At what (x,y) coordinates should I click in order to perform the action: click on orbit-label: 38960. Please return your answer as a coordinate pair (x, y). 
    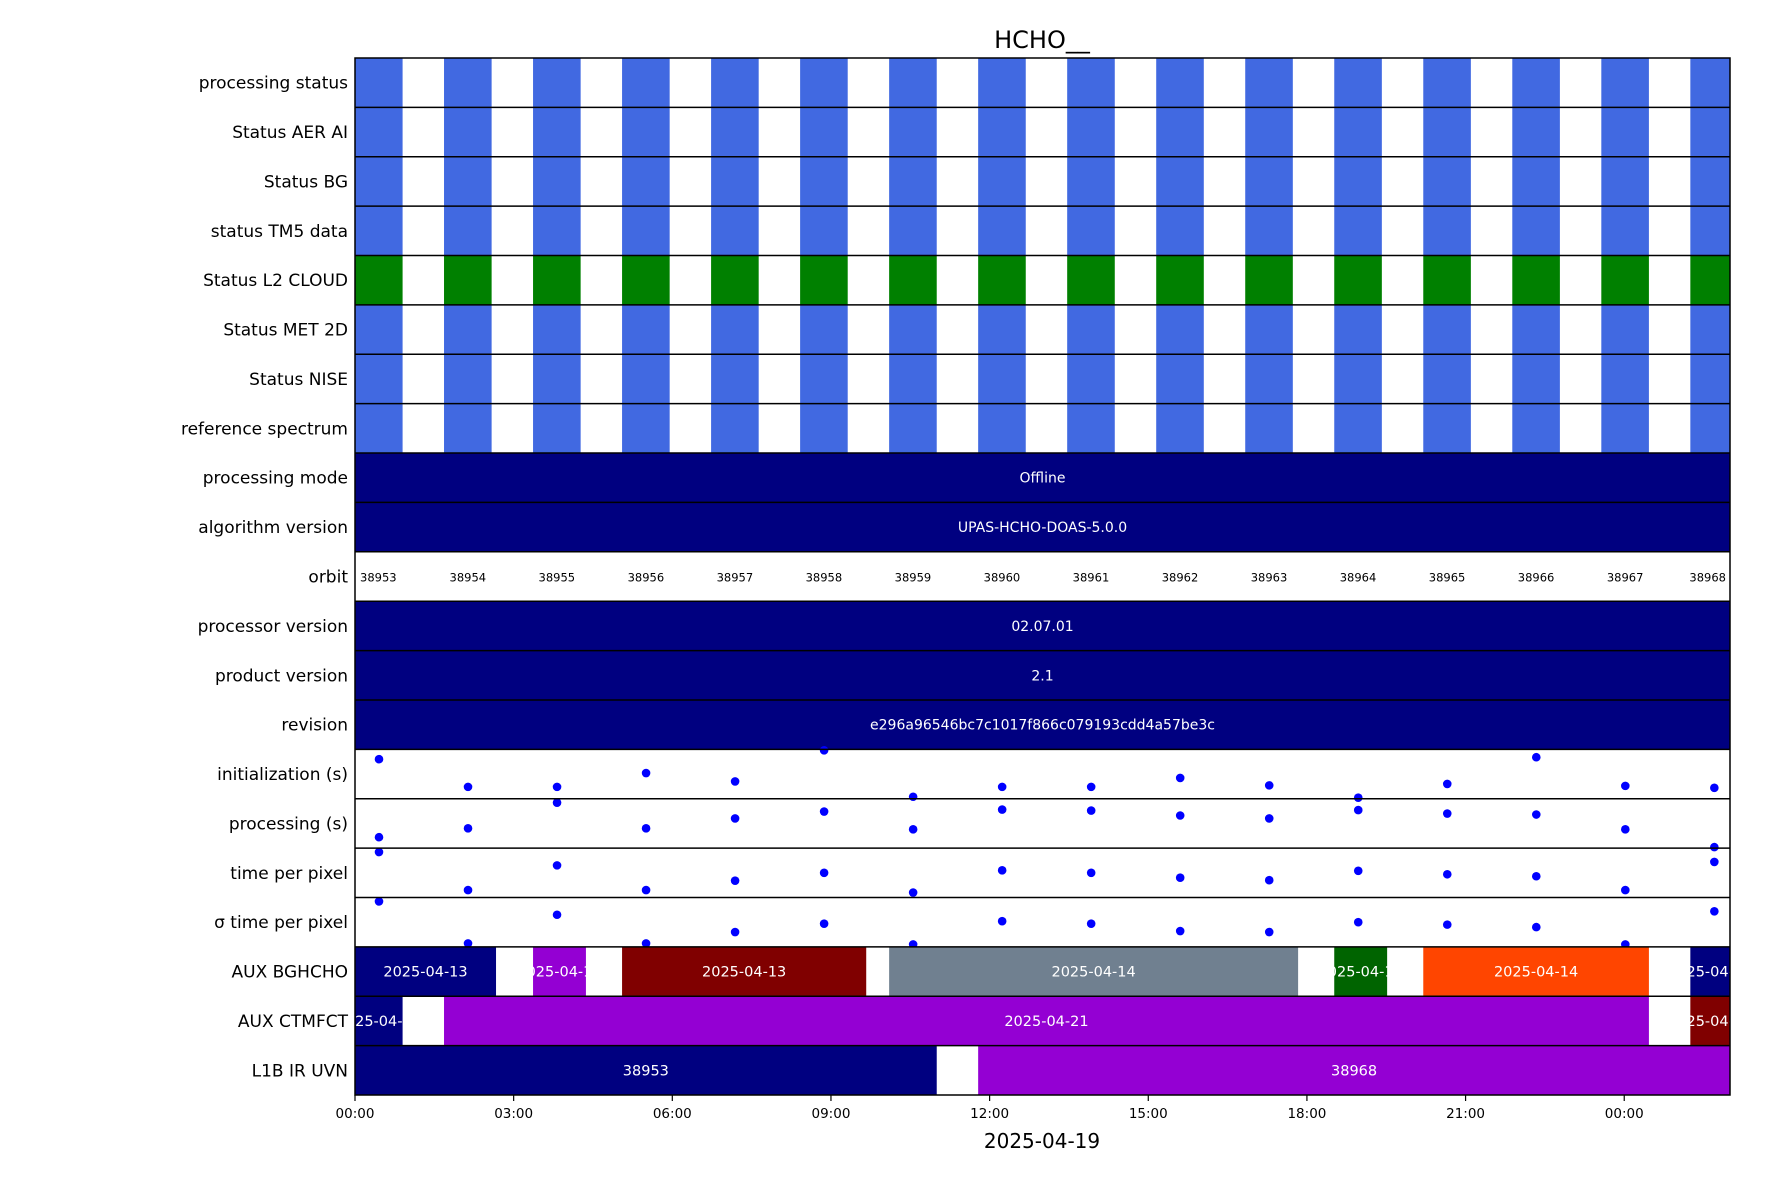
    Looking at the image, I should click on (1002, 578).